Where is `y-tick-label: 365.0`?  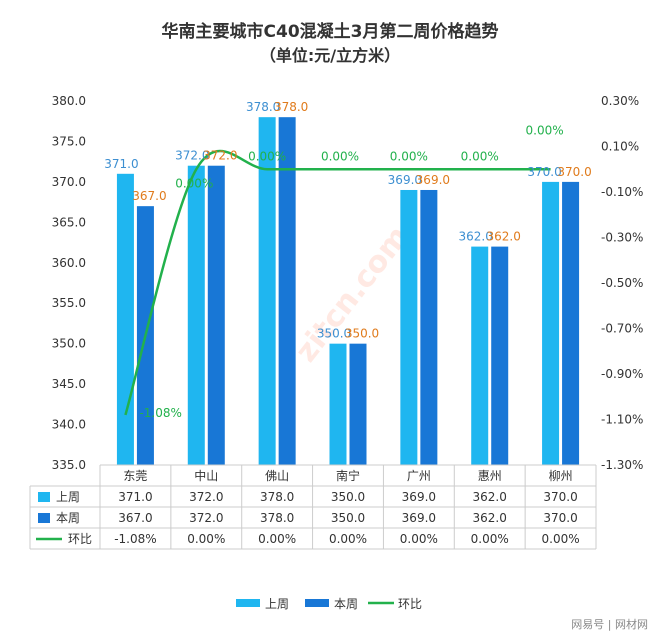
y-tick-label: 365.0 is located at coordinates (69, 222).